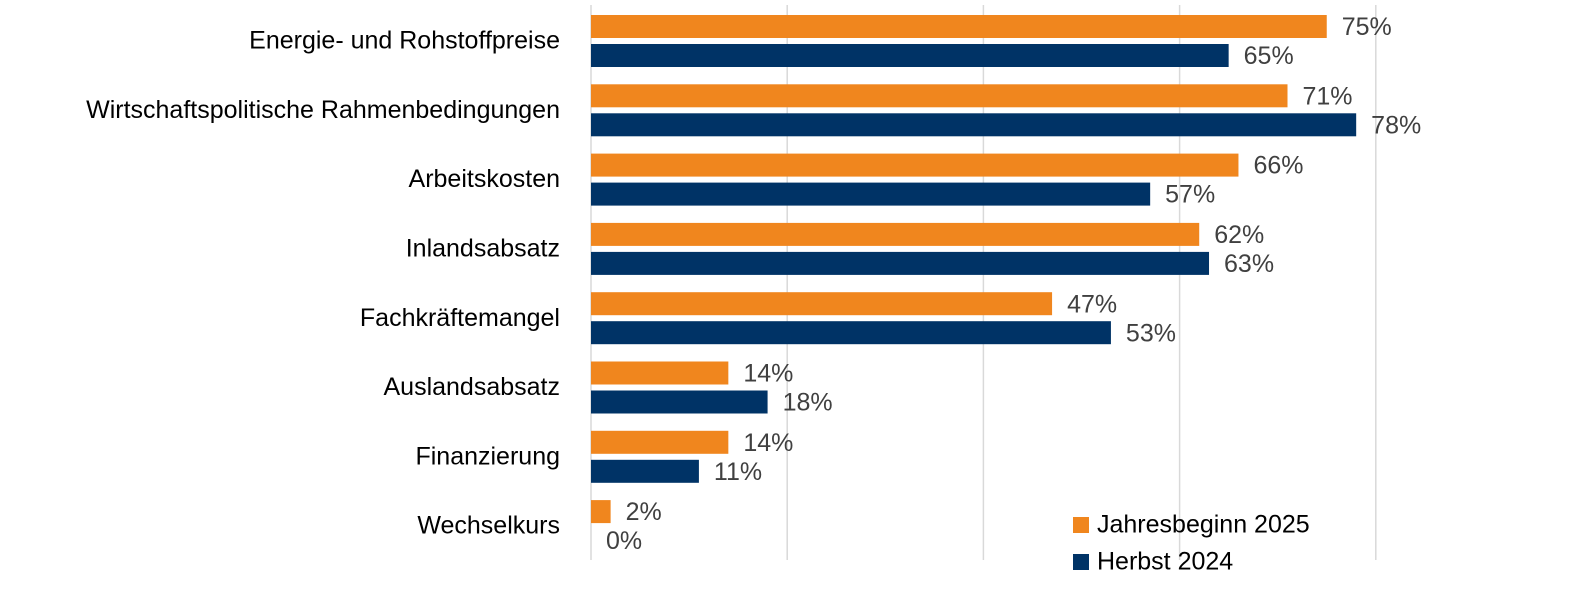  Describe the element at coordinates (1151, 333) in the screenshot. I see `data-label: 53%` at that location.